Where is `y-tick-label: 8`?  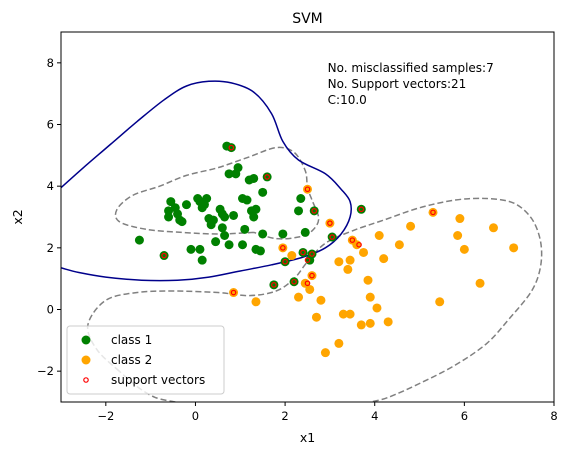
y-tick-label: 8 is located at coordinates (50, 63).